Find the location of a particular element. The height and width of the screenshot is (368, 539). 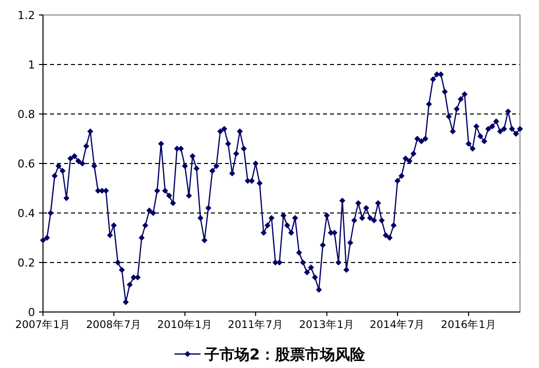

y-tick-label: 1 is located at coordinates (31, 65).